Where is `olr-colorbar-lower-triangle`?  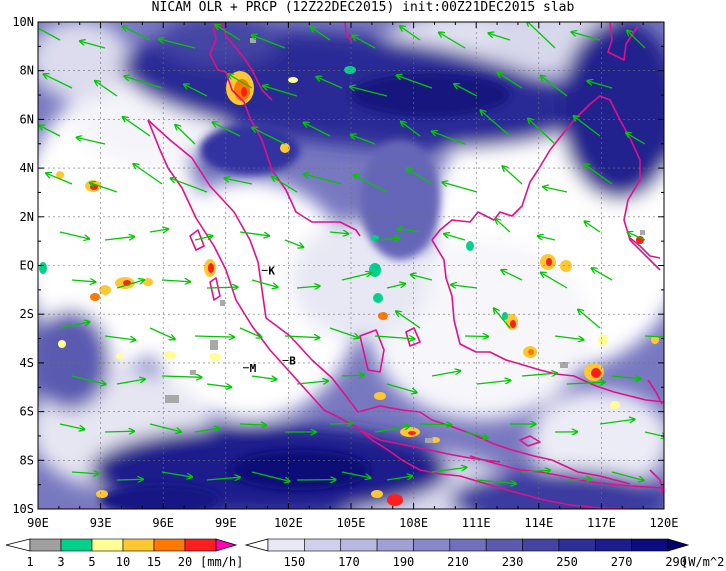
olr-colorbar-lower-triangle is located at coordinates (256, 545).